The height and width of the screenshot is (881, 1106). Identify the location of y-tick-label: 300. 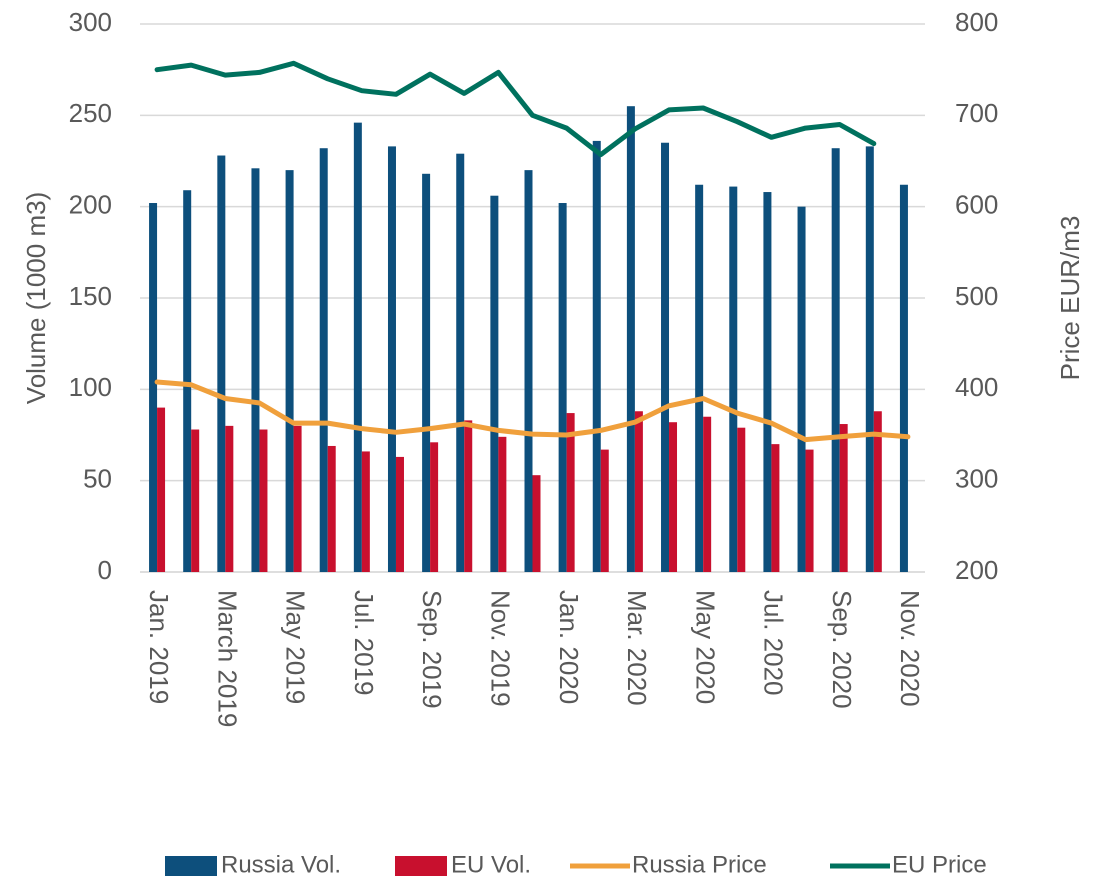
(90, 22).